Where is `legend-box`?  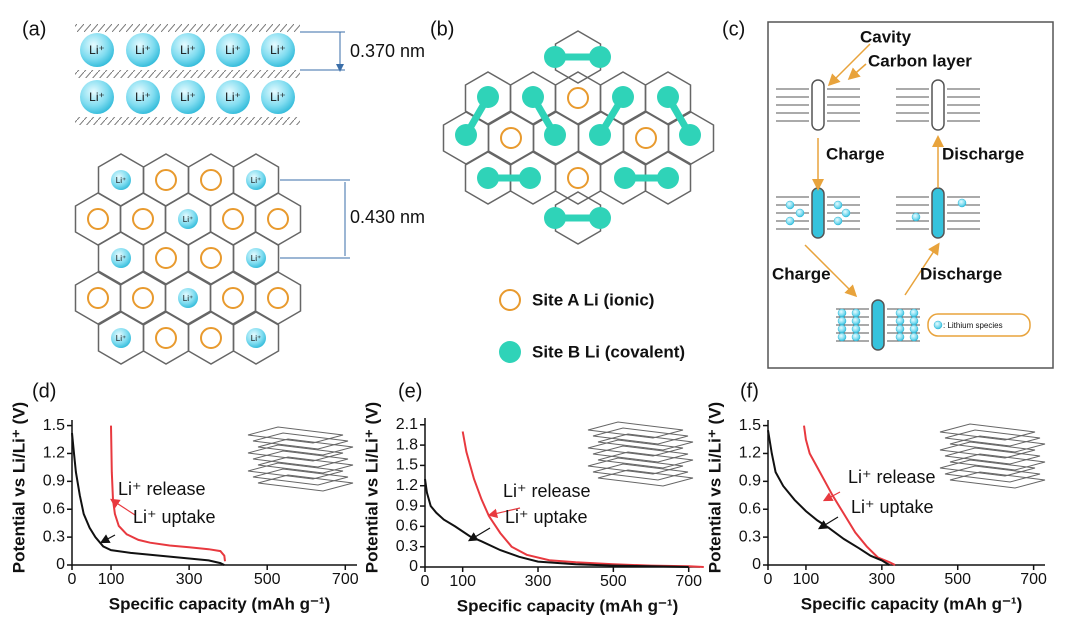
legend-box is located at coordinates (979, 325).